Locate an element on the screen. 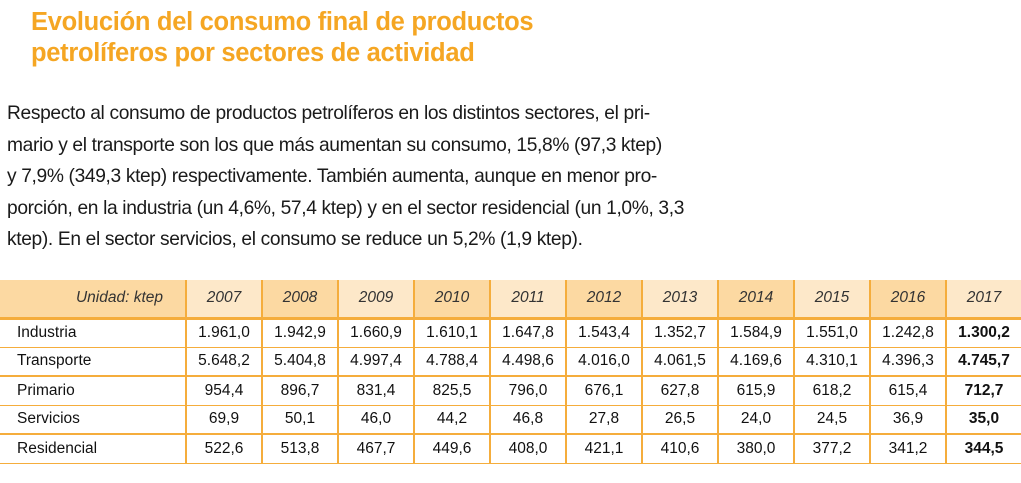 This screenshot has height=483, width=1021. column-header-year: 2014 is located at coordinates (756, 300).